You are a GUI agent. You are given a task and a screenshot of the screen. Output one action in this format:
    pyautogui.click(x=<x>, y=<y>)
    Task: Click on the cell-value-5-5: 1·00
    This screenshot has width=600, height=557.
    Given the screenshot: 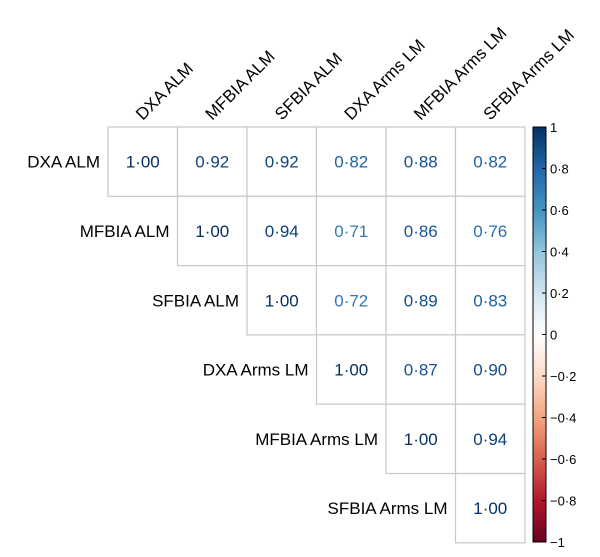 What is the action you would take?
    pyautogui.click(x=490, y=508)
    